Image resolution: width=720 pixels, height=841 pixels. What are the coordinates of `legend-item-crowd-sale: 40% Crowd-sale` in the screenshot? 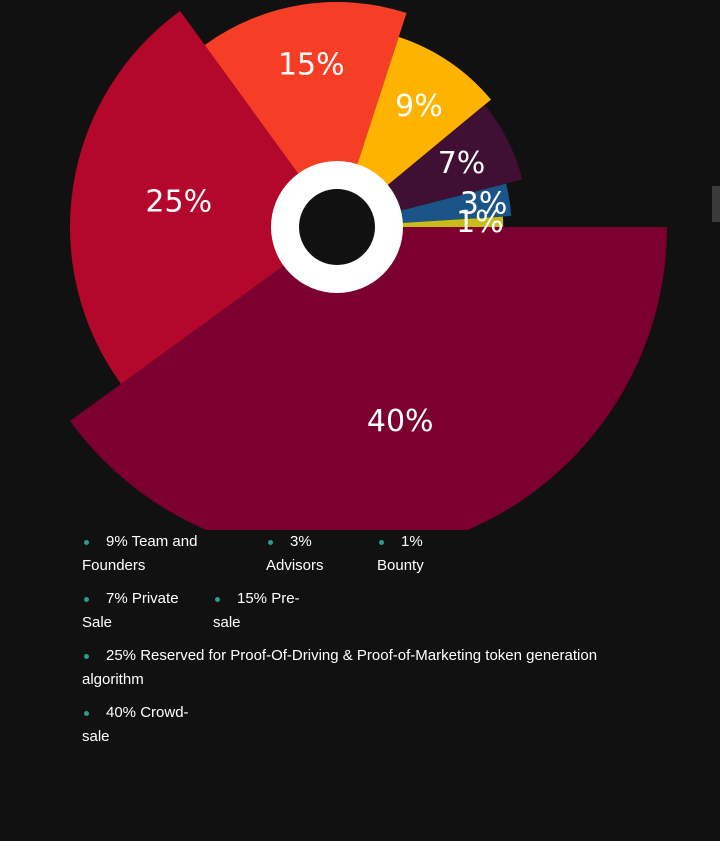 It's located at (137, 725).